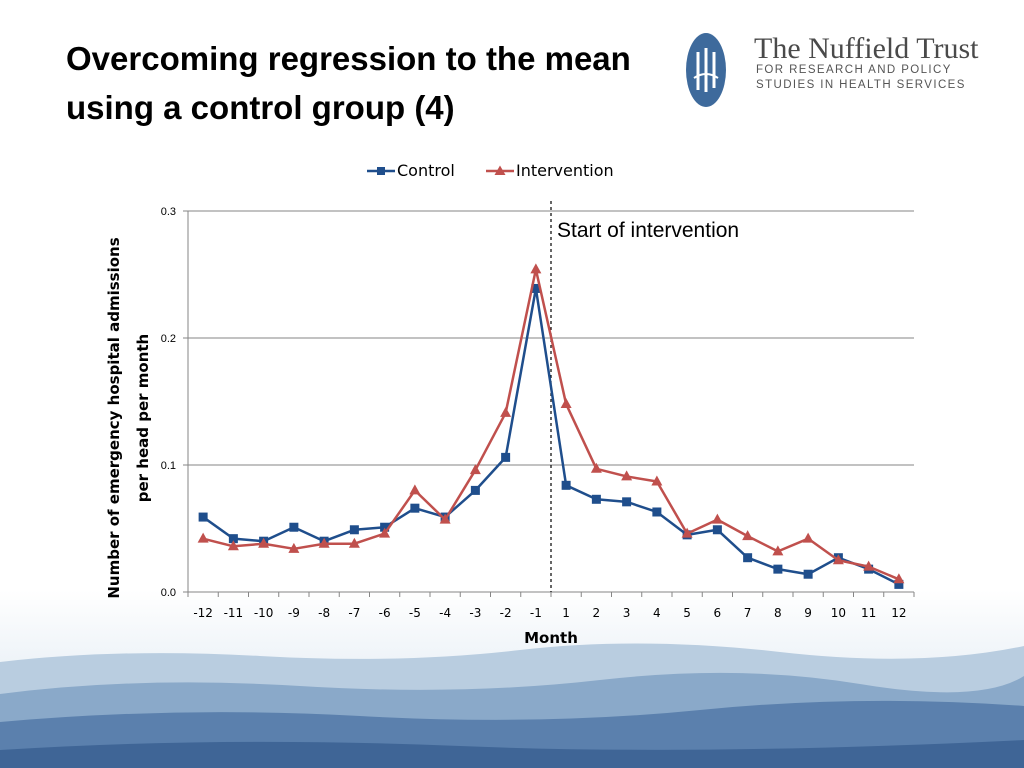 Image resolution: width=1024 pixels, height=768 pixels. Describe the element at coordinates (234, 613) in the screenshot. I see `x-tick-label: -11` at that location.